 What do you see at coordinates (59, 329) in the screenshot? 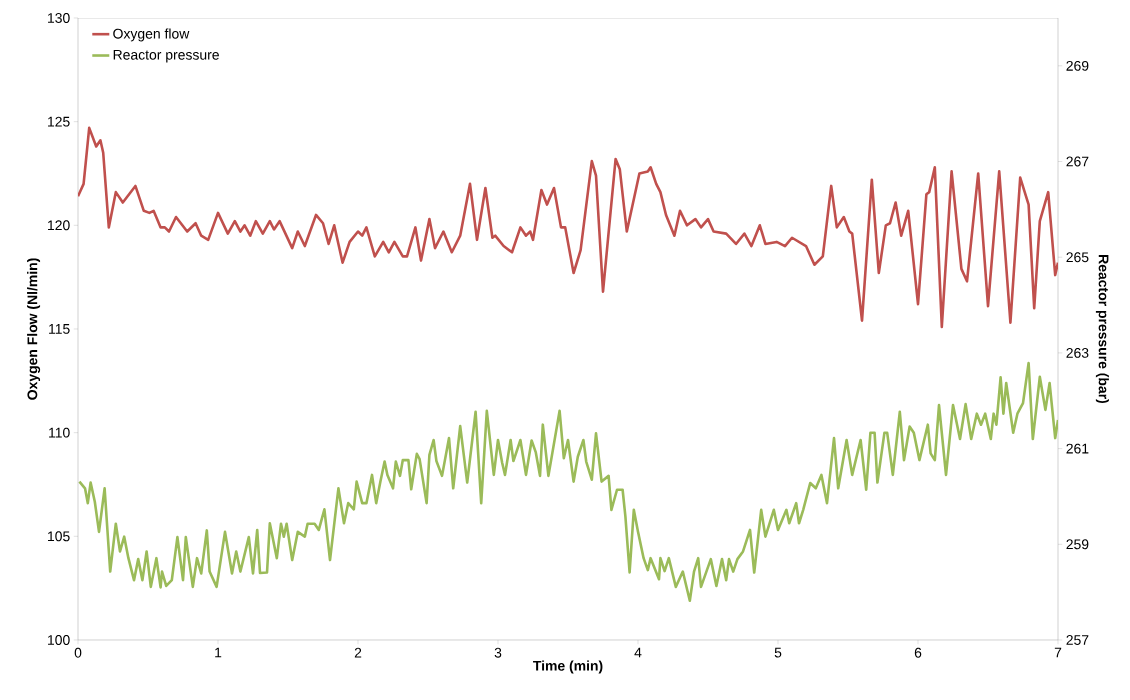
I see `y-tick-label: 115` at bounding box center [59, 329].